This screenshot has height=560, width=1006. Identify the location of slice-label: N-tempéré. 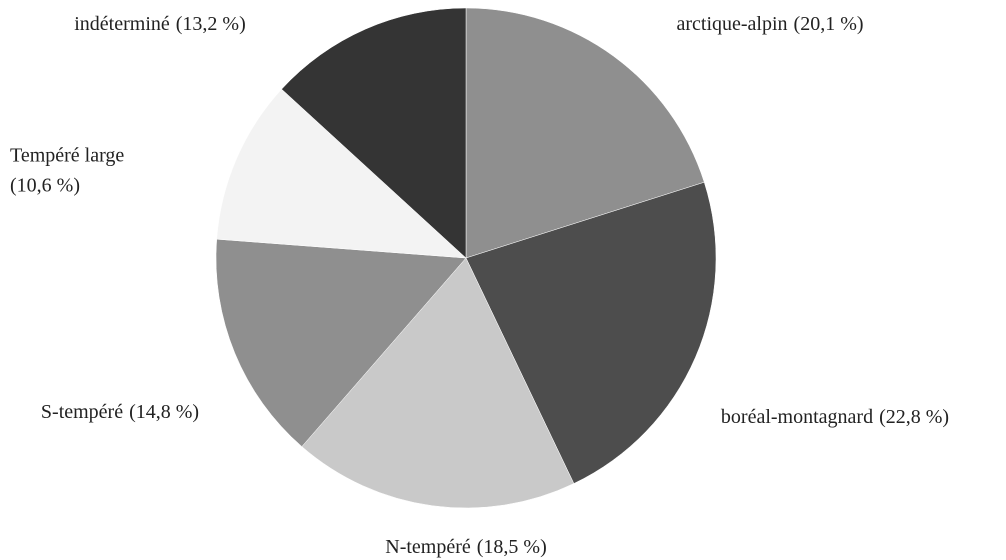
(428, 547).